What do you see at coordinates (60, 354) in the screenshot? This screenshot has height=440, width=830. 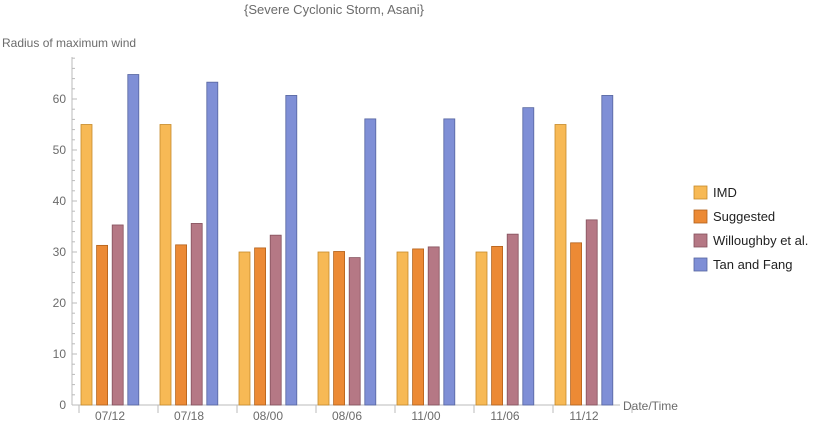 I see `y-tick-label: 10` at bounding box center [60, 354].